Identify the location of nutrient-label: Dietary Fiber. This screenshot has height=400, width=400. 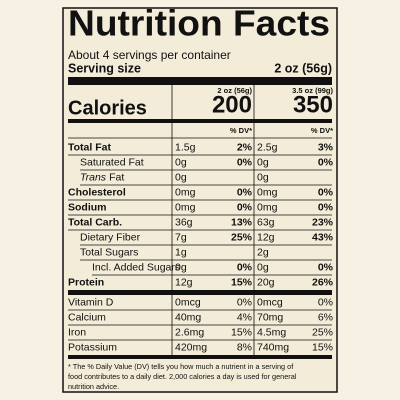
(110, 237).